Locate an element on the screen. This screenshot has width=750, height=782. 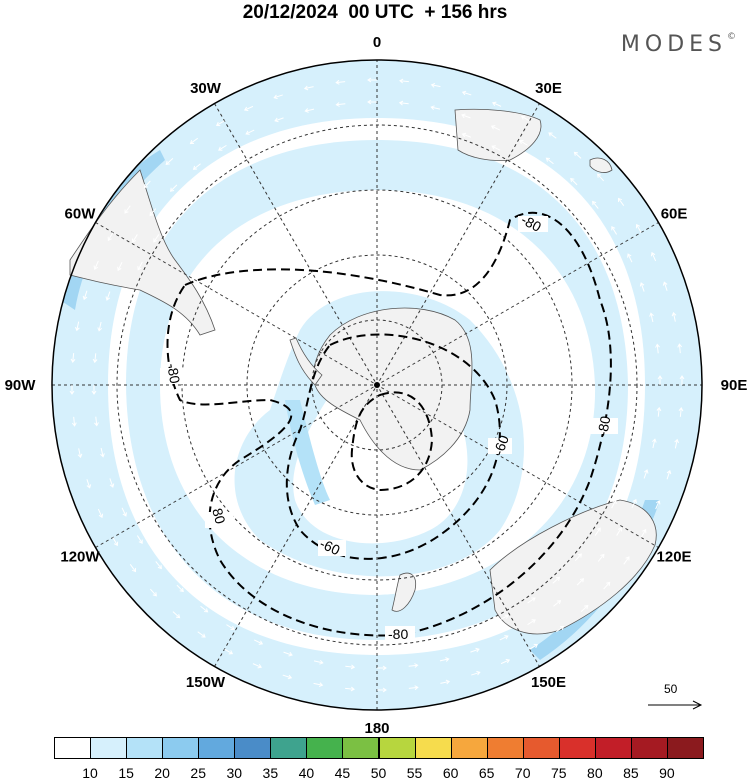
longitude-label: 90E is located at coordinates (734, 385).